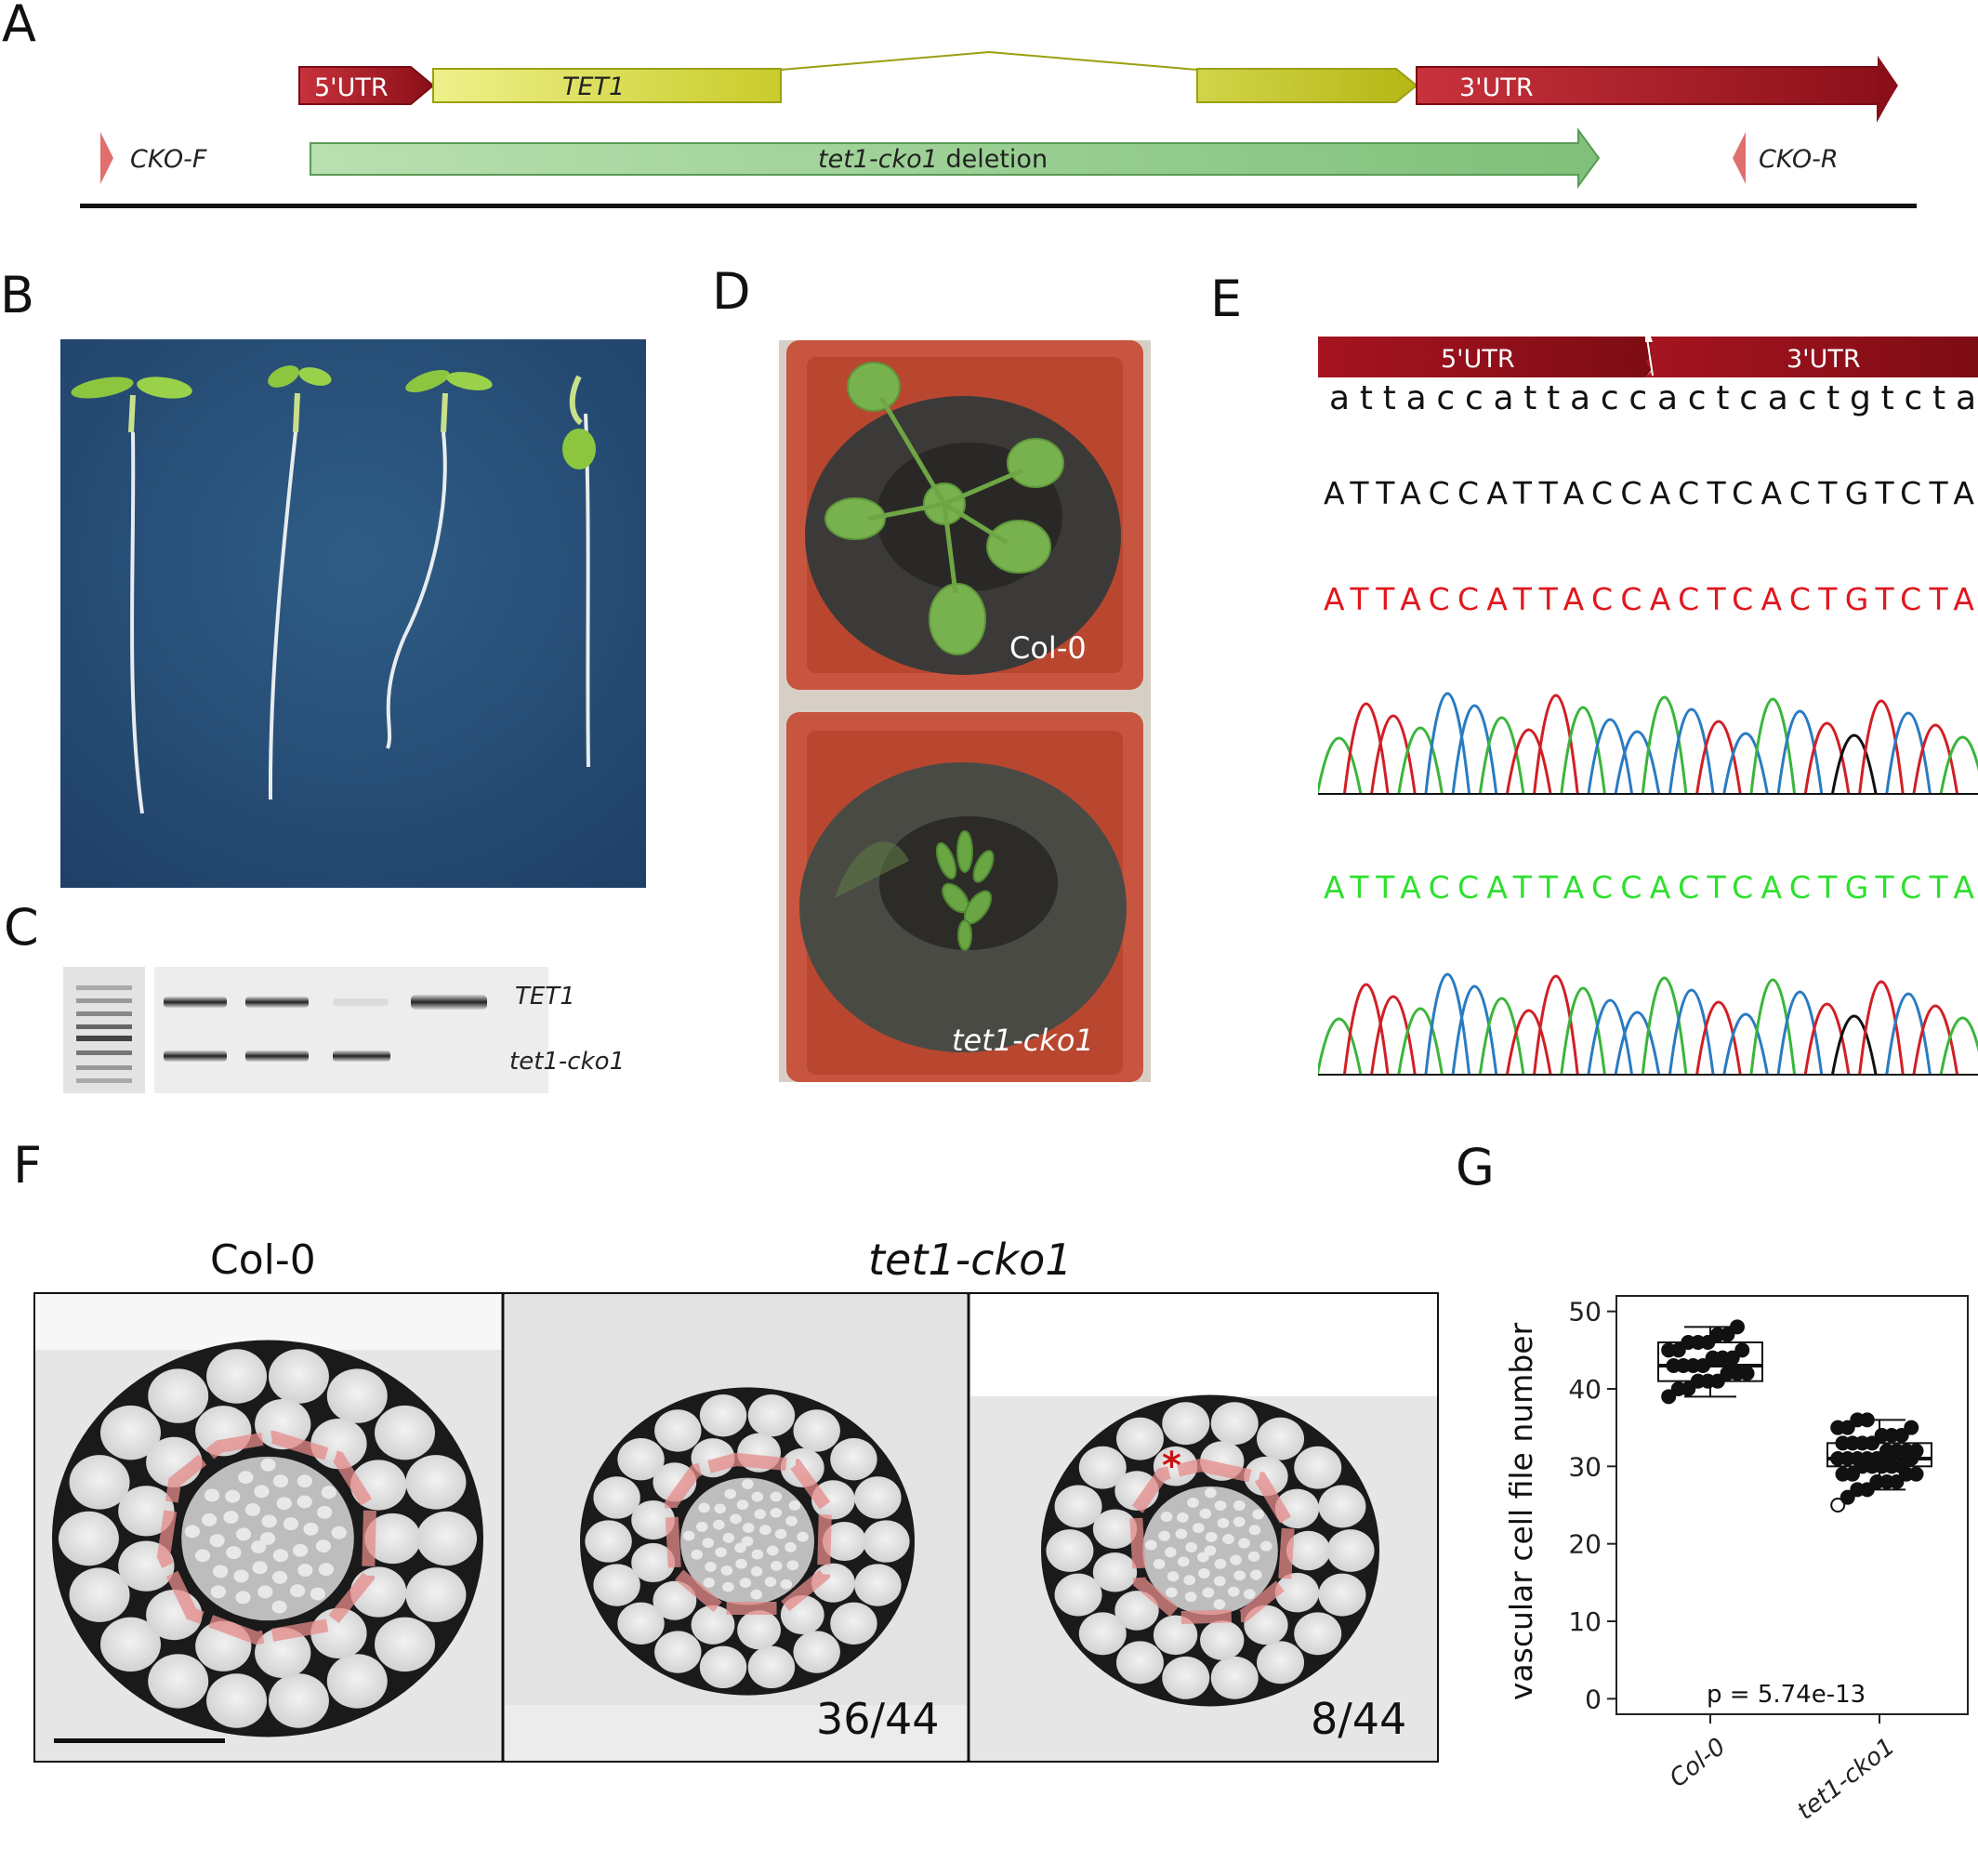 Image resolution: width=1978 pixels, height=1876 pixels. Describe the element at coordinates (1585, 1390) in the screenshot. I see `y-tick-label: 40` at that location.